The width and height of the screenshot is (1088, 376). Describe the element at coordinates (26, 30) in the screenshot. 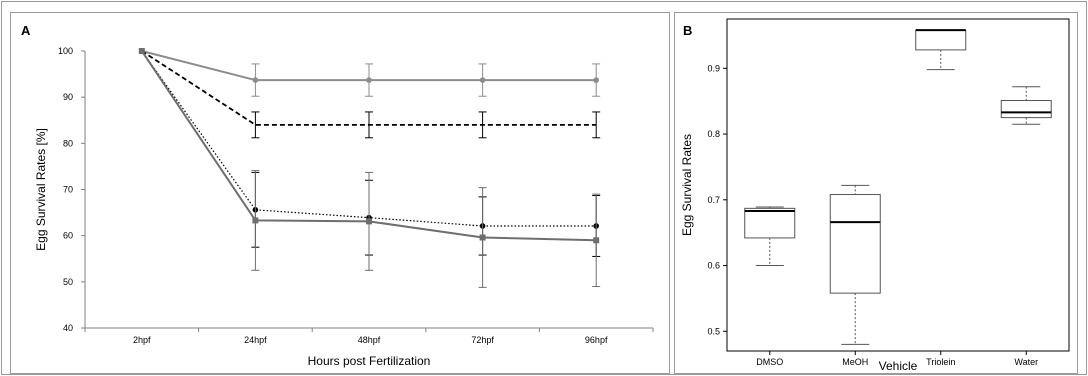

I see `panel-label-a: A` at that location.